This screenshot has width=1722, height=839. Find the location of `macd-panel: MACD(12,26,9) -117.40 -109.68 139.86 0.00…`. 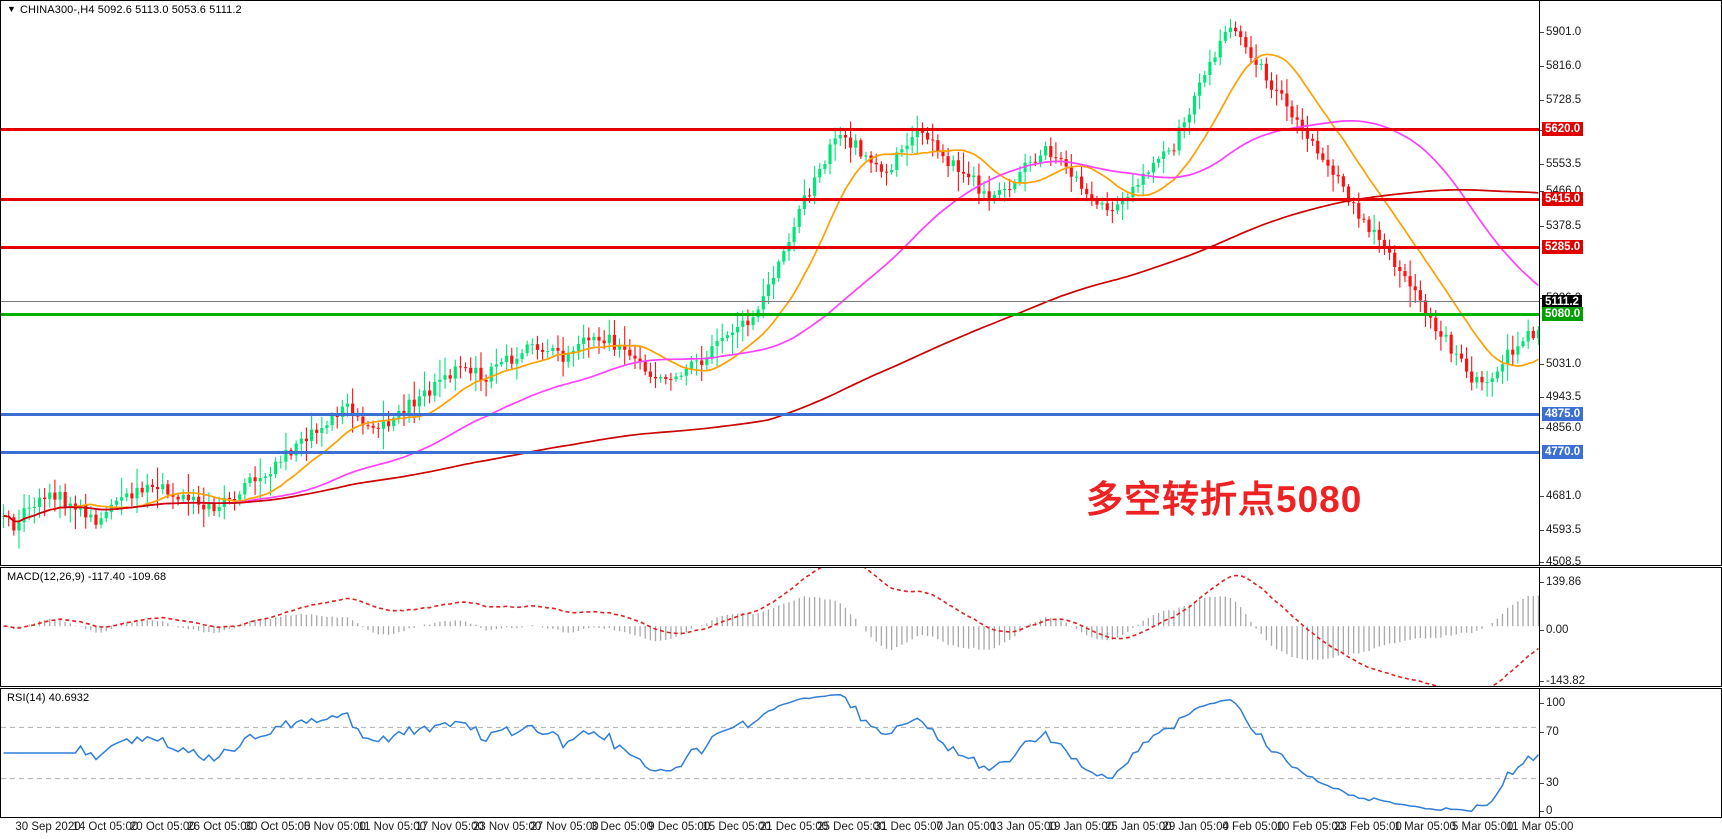

macd-panel: MACD(12,26,9) -117.40 -109.68 139.86 0.00… is located at coordinates (861, 627).